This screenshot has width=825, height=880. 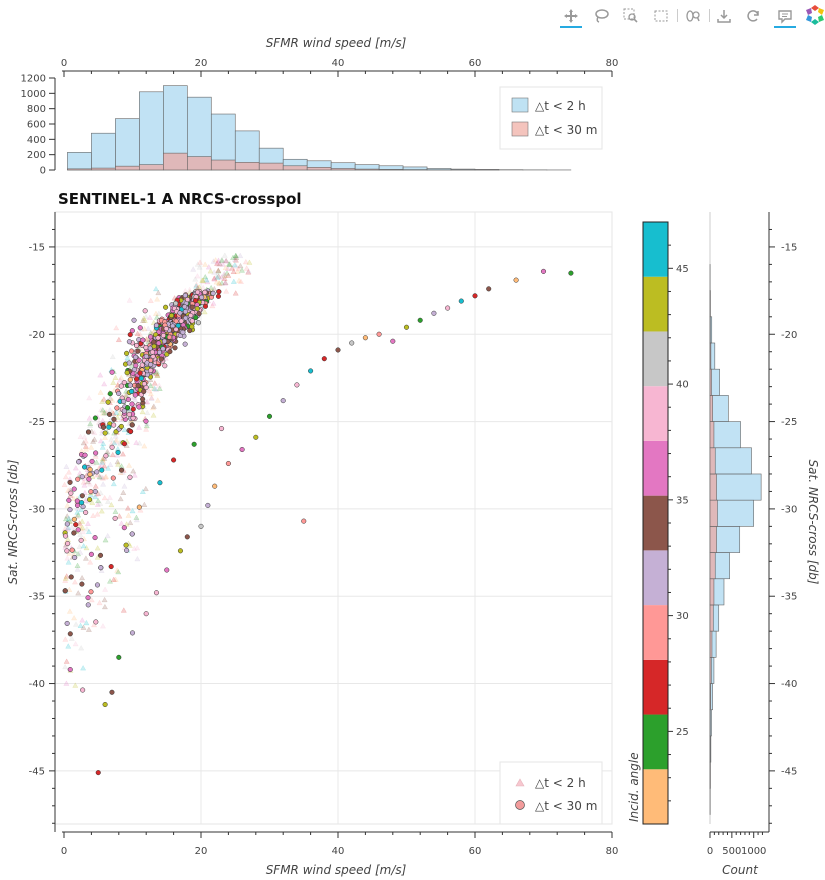 I want to click on top-hist-ytick-label: 1200, so click(x=33, y=79).